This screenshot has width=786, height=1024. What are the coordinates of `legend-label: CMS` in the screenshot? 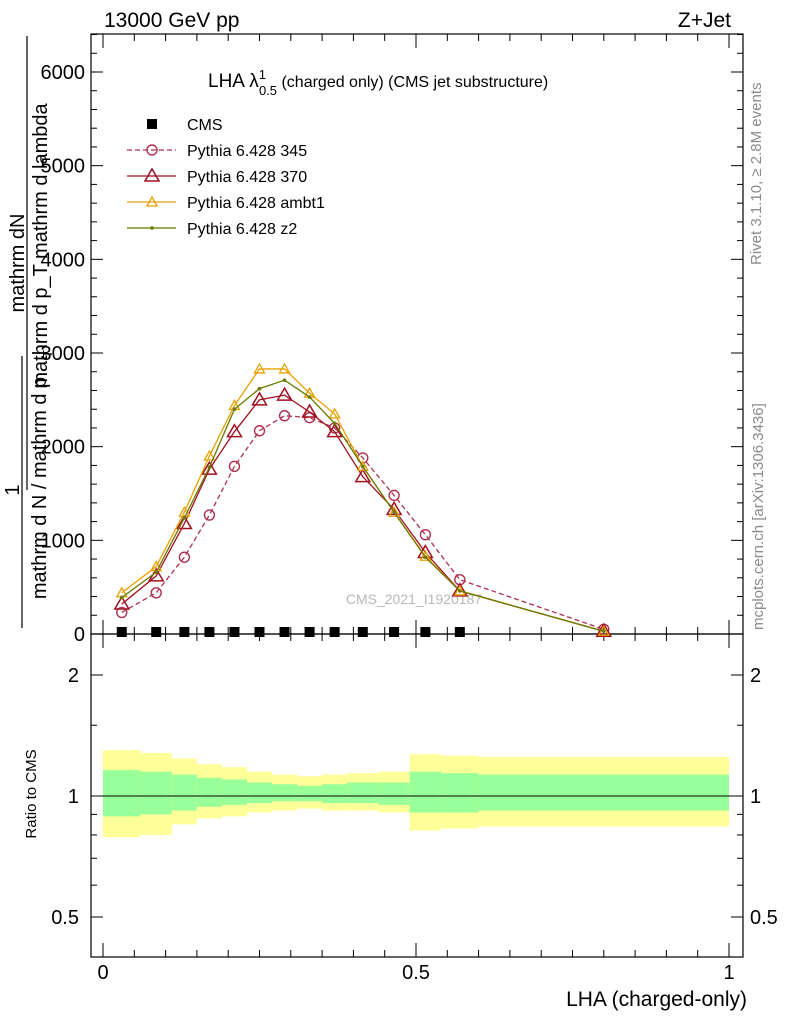 It's located at (205, 125).